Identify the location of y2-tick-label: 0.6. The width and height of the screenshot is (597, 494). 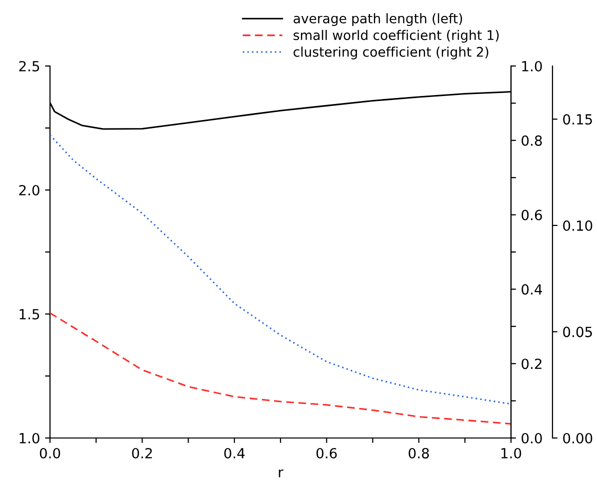
(532, 215).